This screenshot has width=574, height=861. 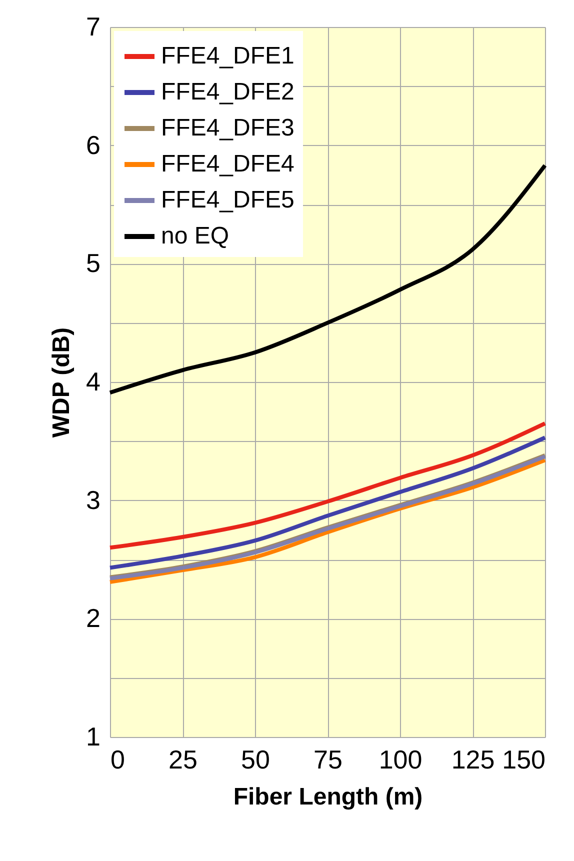 I want to click on y-tick-label: 4, so click(x=93, y=381).